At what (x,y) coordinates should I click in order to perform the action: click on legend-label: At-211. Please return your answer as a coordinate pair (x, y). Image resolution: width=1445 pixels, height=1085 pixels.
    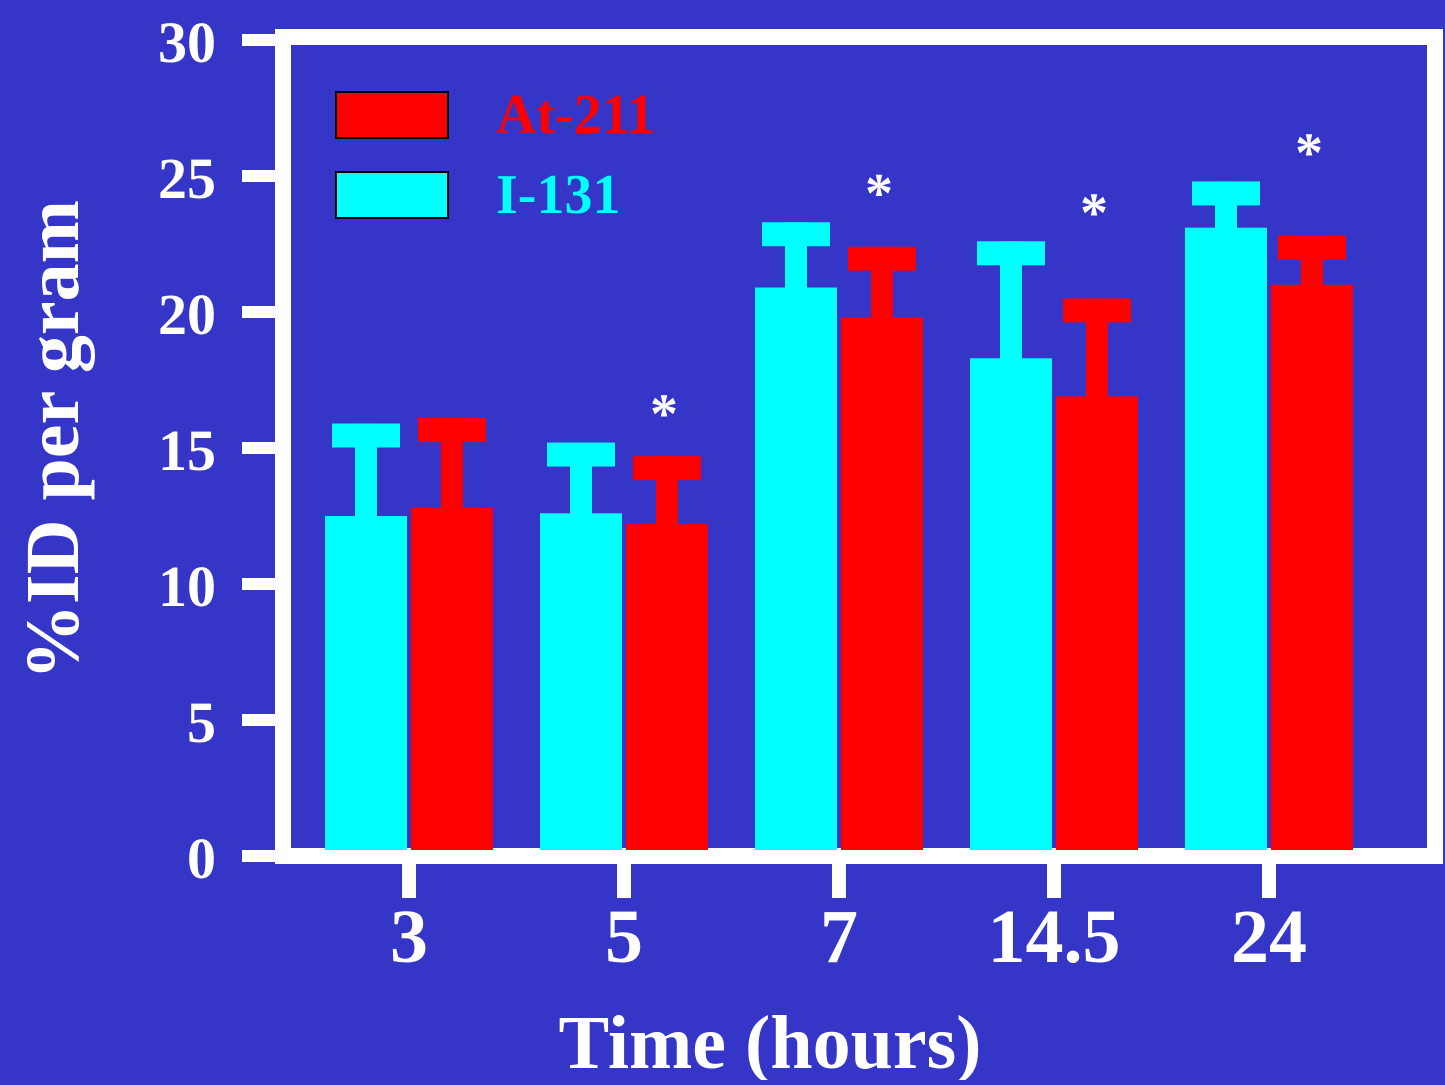
    Looking at the image, I should click on (575, 115).